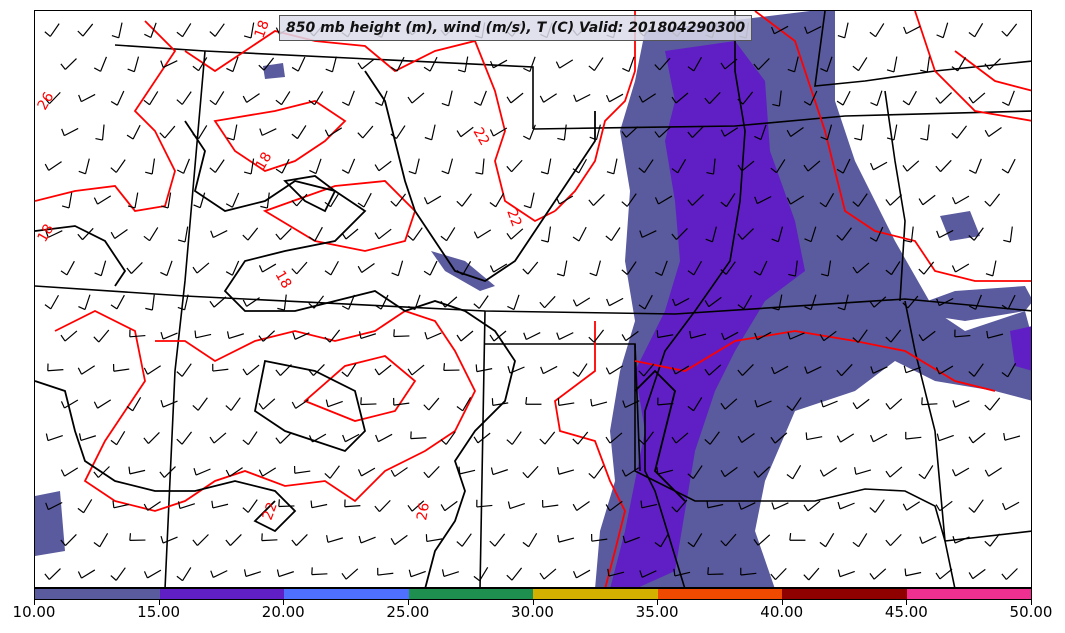 The image size is (1065, 633). What do you see at coordinates (34, 612) in the screenshot?
I see `colorbar-tick-label: 10.00` at bounding box center [34, 612].